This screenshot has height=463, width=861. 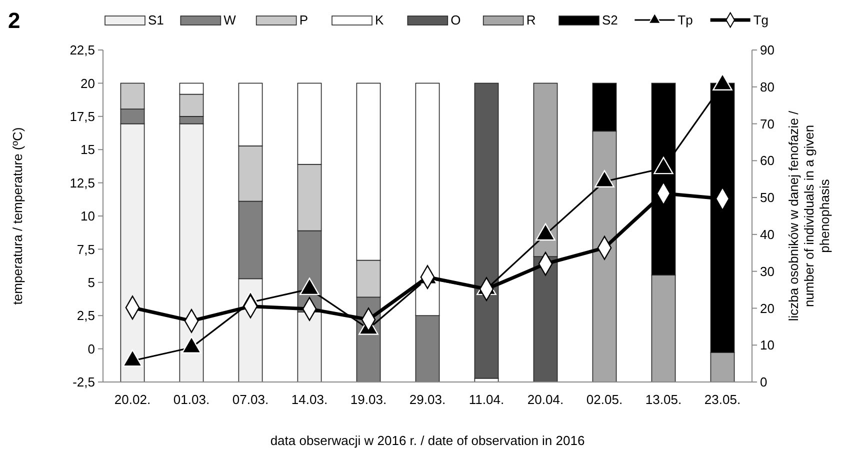 What do you see at coordinates (91, 282) in the screenshot?
I see `y-tick-label: 5` at bounding box center [91, 282].